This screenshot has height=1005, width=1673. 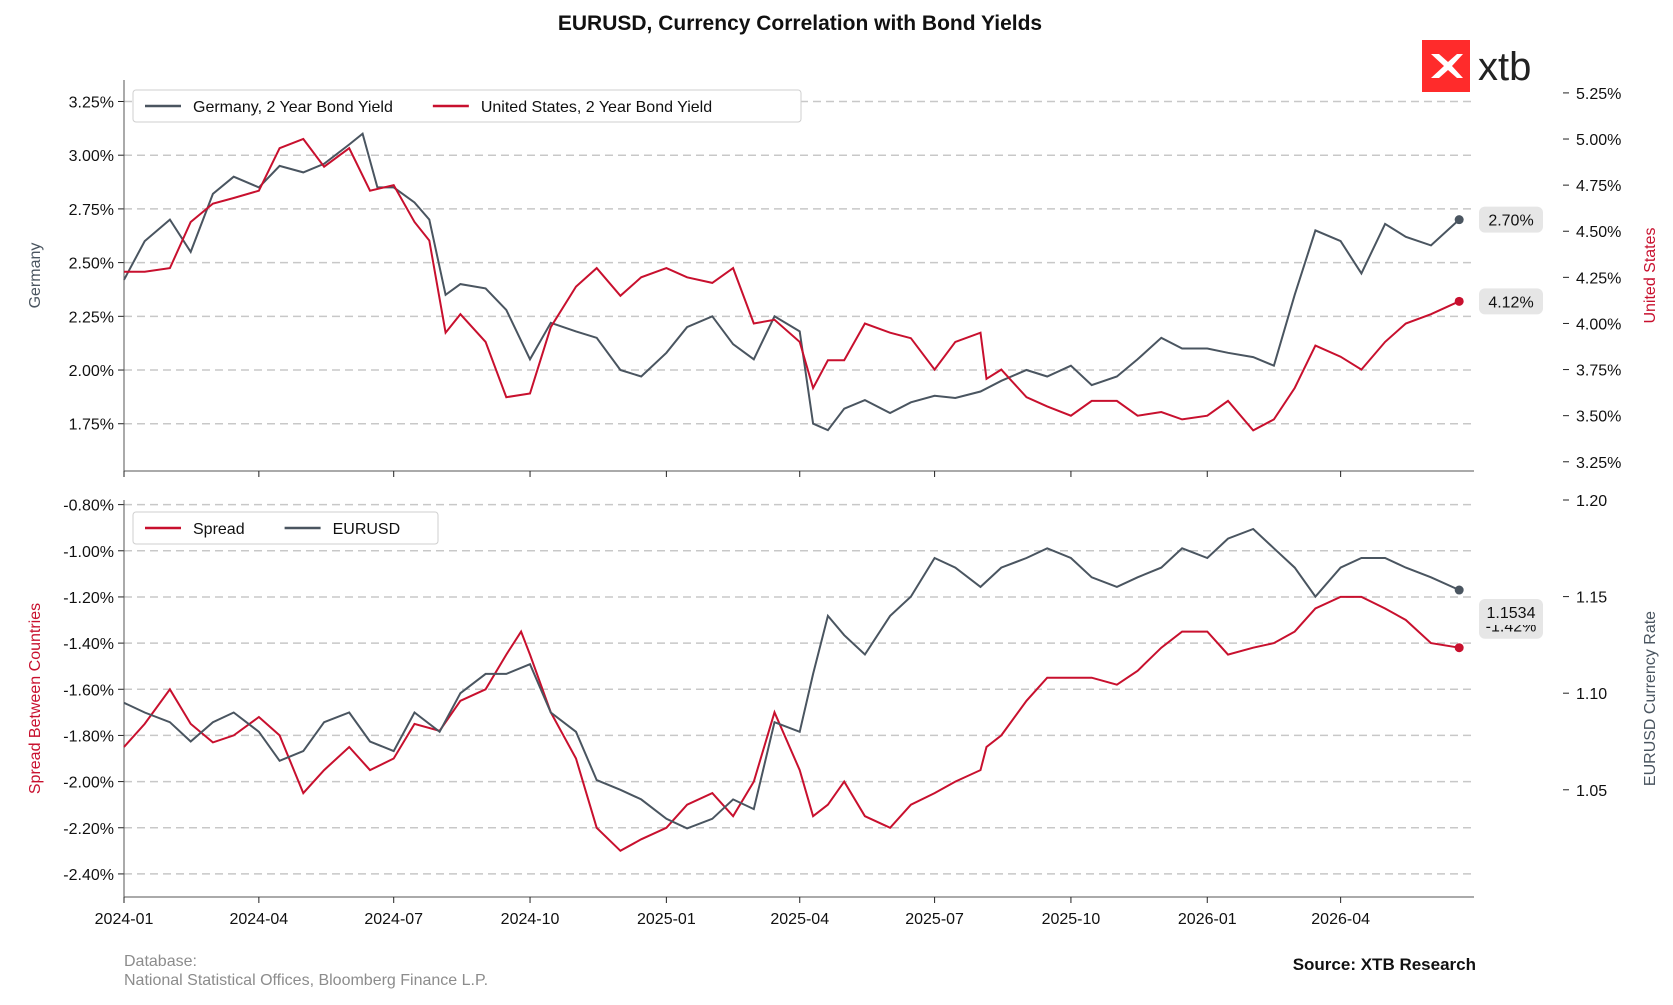 I want to click on end-label-text: 4.12%, so click(x=1510, y=302).